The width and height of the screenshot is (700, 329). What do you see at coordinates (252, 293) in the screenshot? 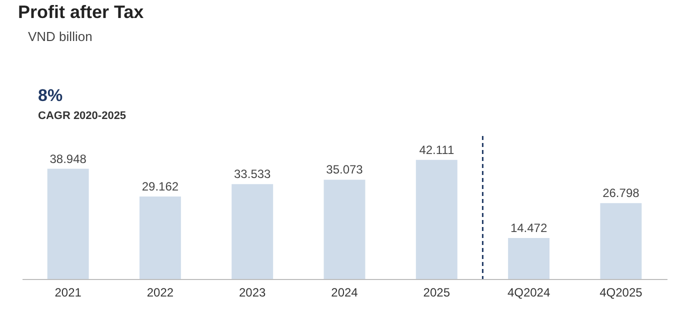
I see `x-tick-label: 2023` at bounding box center [252, 293].